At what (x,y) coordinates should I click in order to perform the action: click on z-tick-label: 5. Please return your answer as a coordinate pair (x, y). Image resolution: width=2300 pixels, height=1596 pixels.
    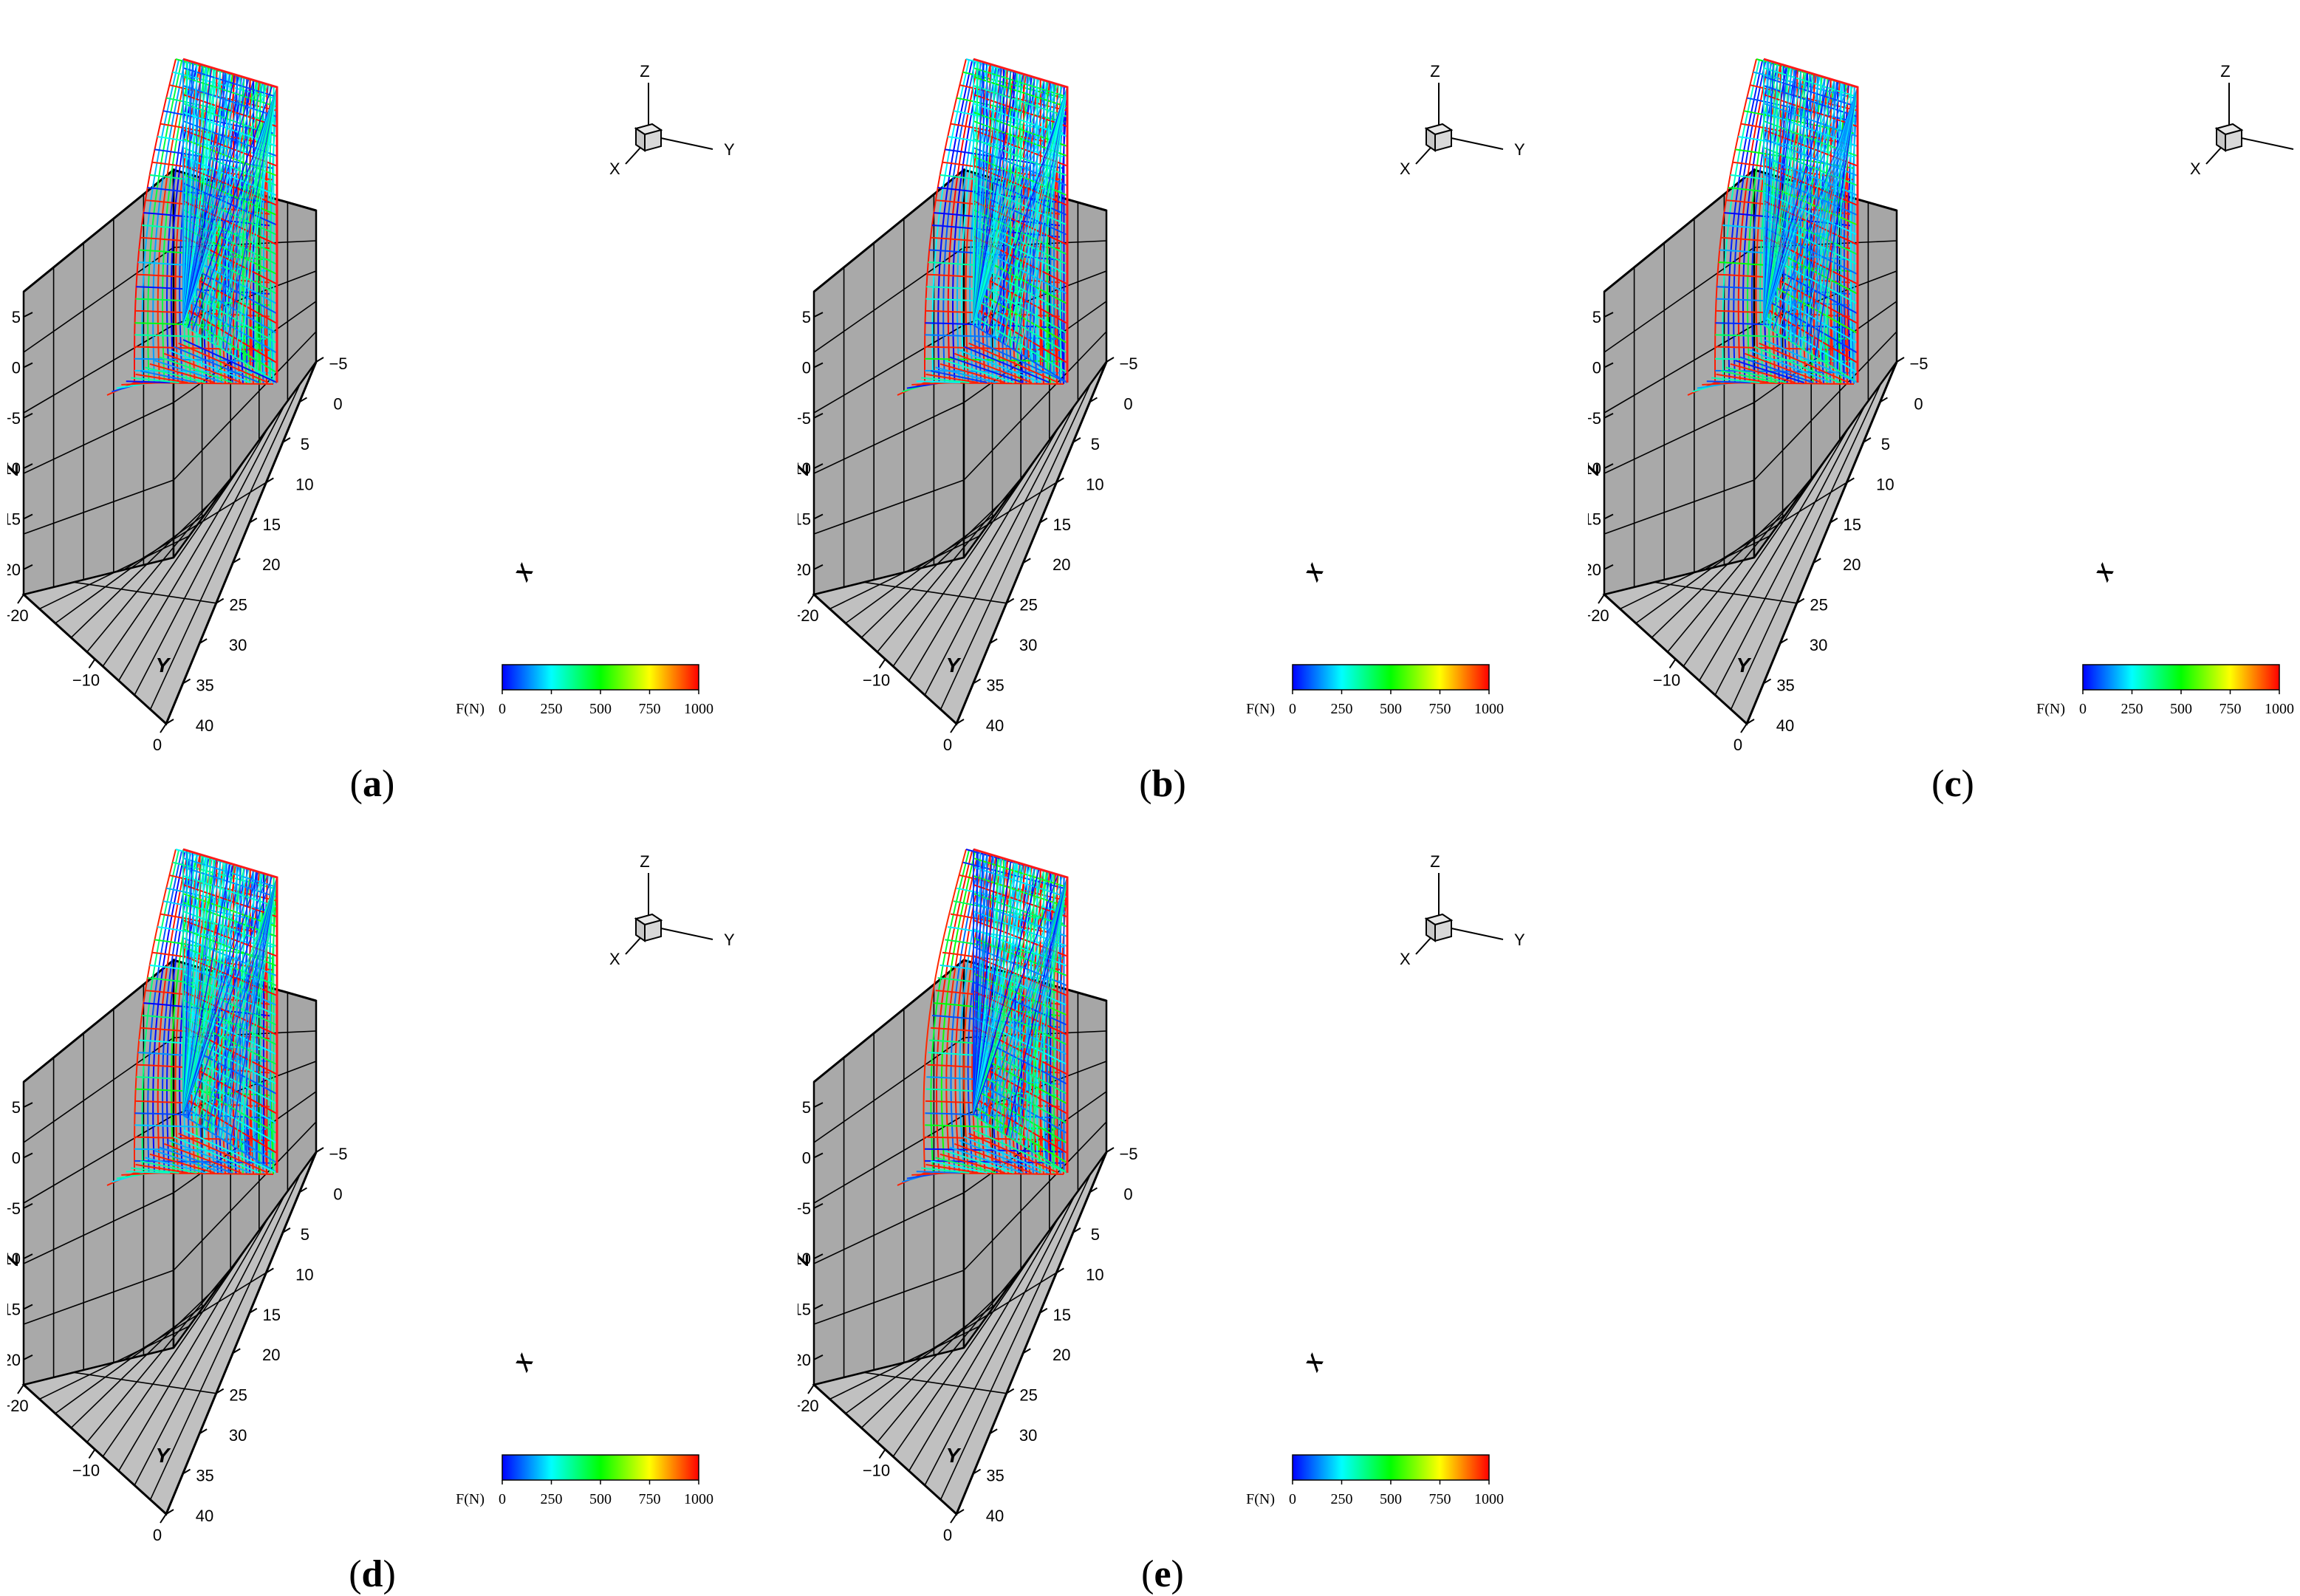
    Looking at the image, I should click on (16, 317).